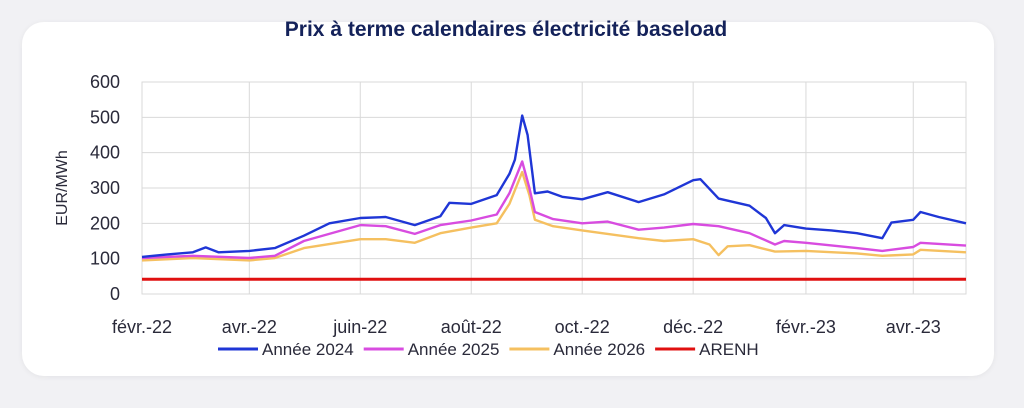 The image size is (1024, 408). Describe the element at coordinates (115, 294) in the screenshot. I see `y-tick-label: 0` at that location.